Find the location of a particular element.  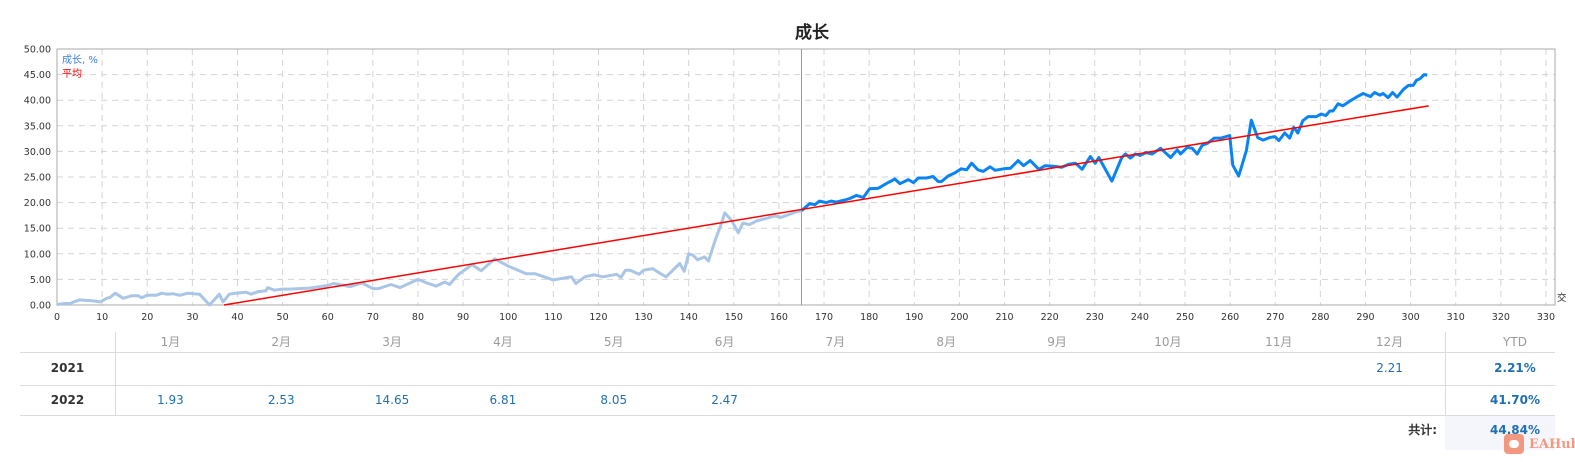

x-tick-label: 140 is located at coordinates (689, 317).